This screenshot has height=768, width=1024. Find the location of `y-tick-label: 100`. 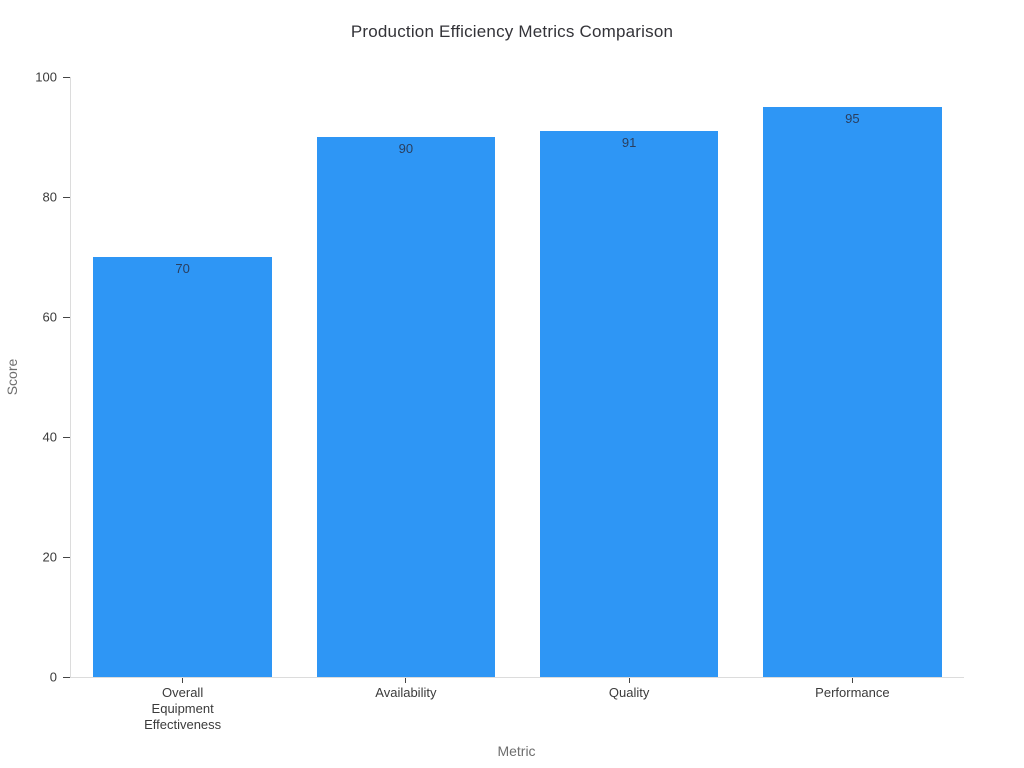

y-tick-label: 100 is located at coordinates (46, 77).